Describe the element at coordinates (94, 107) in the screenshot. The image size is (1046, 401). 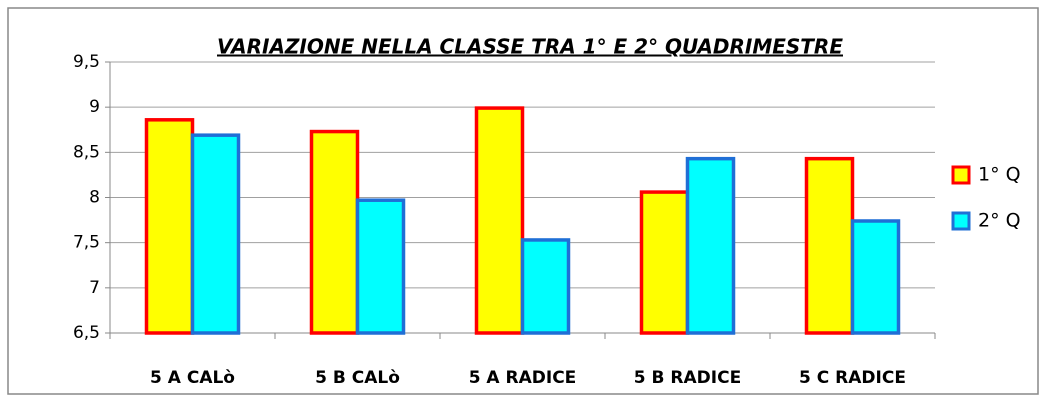
I see `y-tick-label: 9` at that location.